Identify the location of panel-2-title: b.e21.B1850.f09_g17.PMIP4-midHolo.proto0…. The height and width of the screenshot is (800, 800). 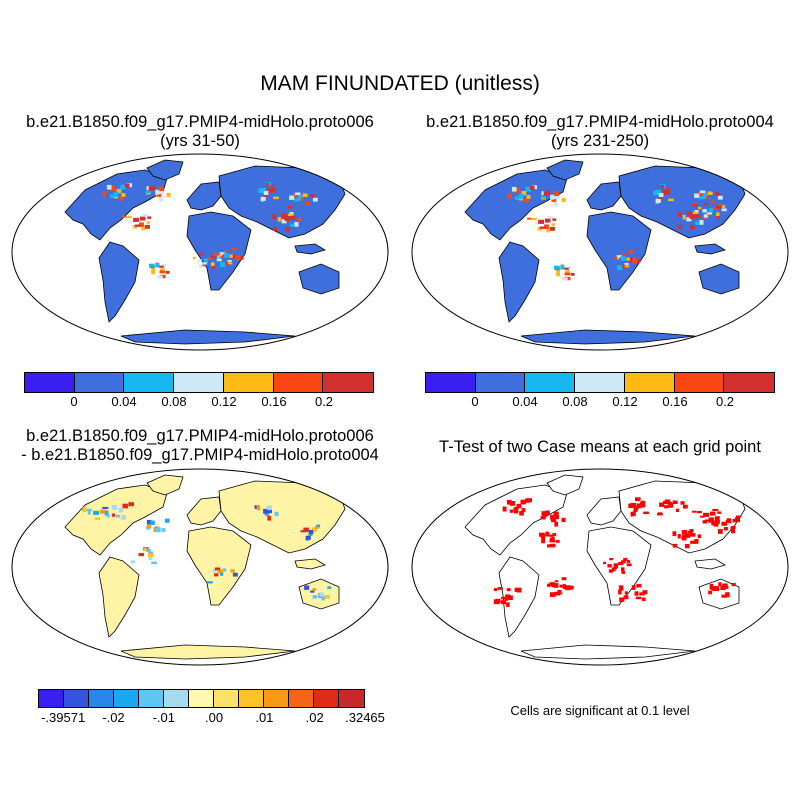
(600, 132).